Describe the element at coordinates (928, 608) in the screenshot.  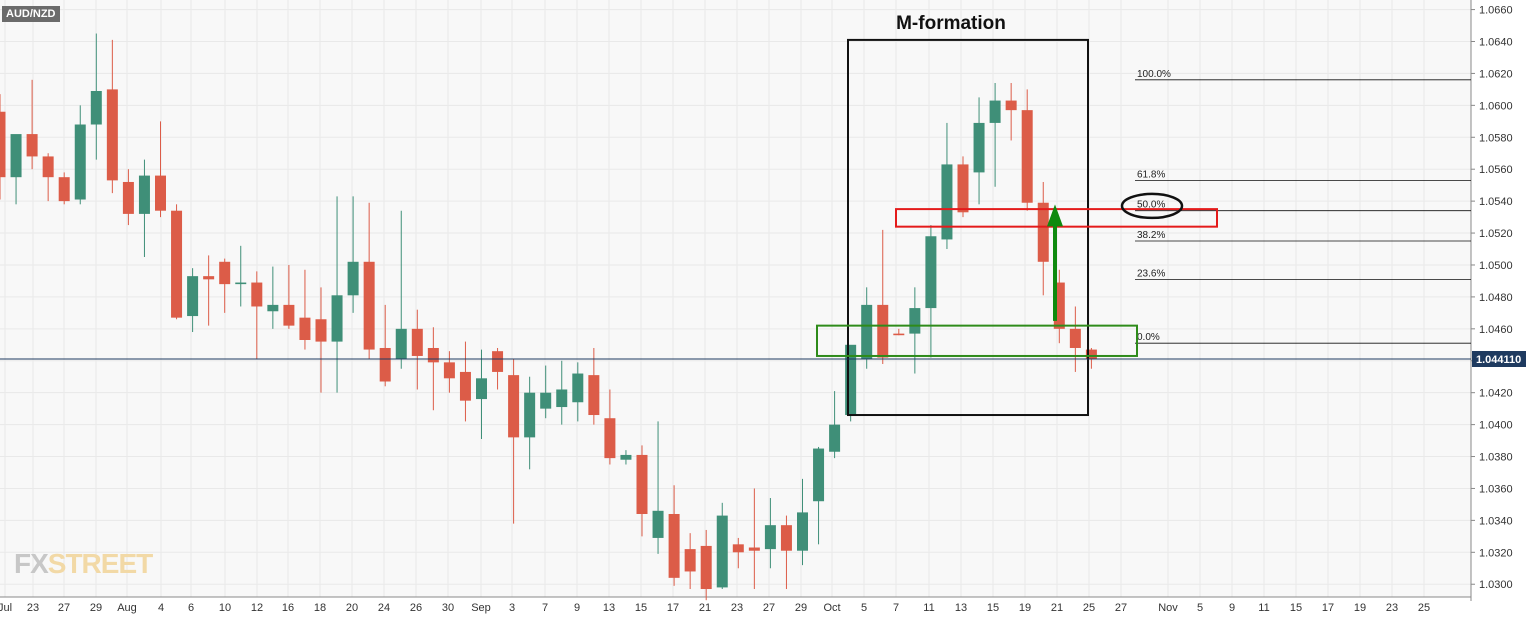
I see `x-tick-label: 11` at that location.